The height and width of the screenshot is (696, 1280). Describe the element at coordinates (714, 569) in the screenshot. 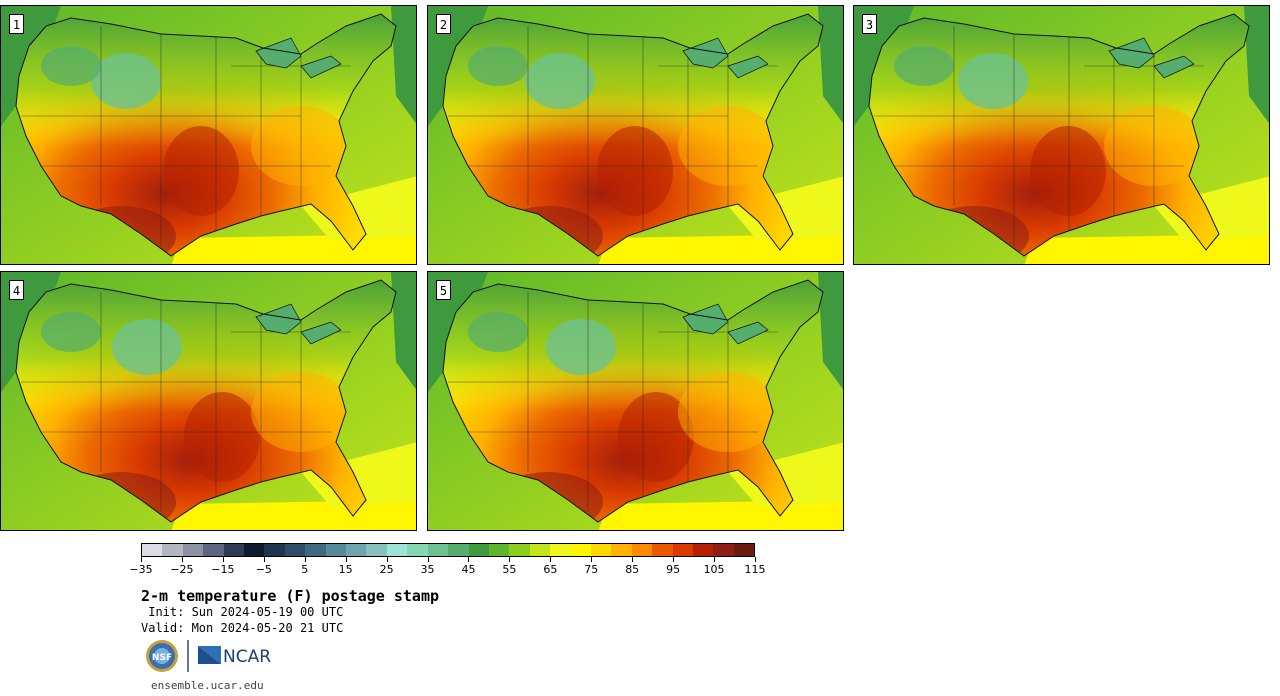

I see `colorbar-tick-label: 105` at that location.